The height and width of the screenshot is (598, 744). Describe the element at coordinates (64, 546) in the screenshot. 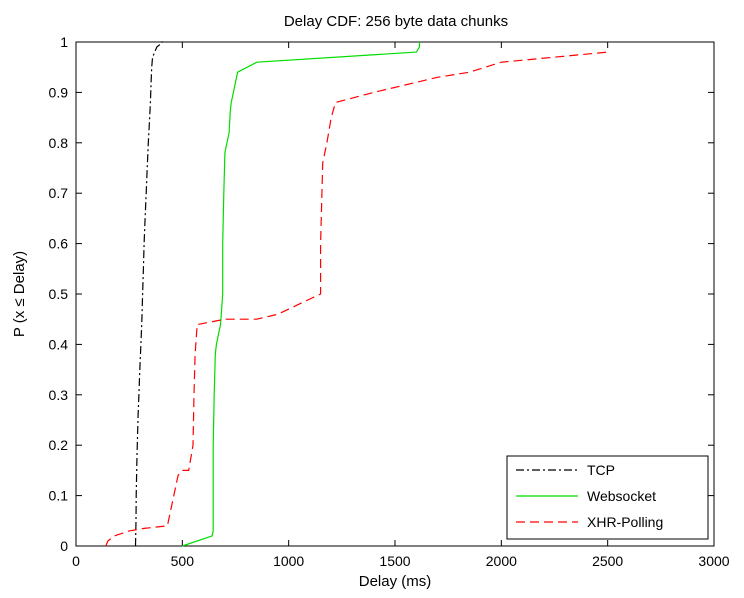

I see `y-tick-label: 0` at that location.